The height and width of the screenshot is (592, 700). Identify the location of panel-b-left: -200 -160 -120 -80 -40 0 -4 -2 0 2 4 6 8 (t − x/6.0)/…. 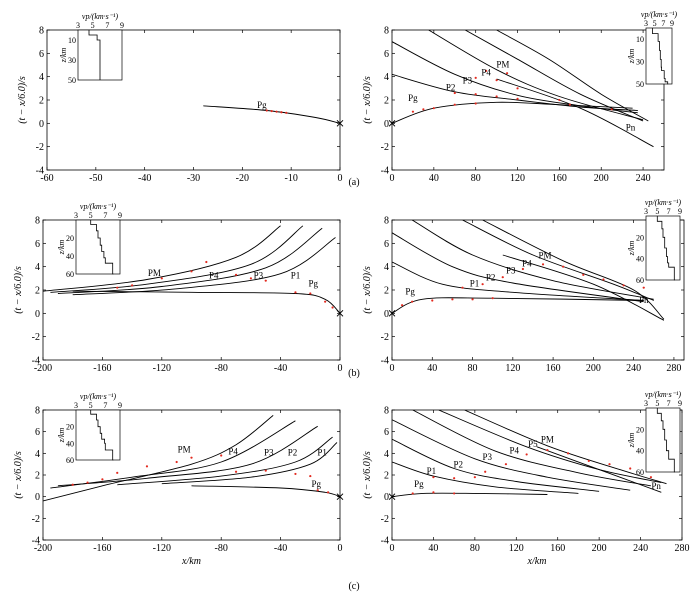
(178, 288).